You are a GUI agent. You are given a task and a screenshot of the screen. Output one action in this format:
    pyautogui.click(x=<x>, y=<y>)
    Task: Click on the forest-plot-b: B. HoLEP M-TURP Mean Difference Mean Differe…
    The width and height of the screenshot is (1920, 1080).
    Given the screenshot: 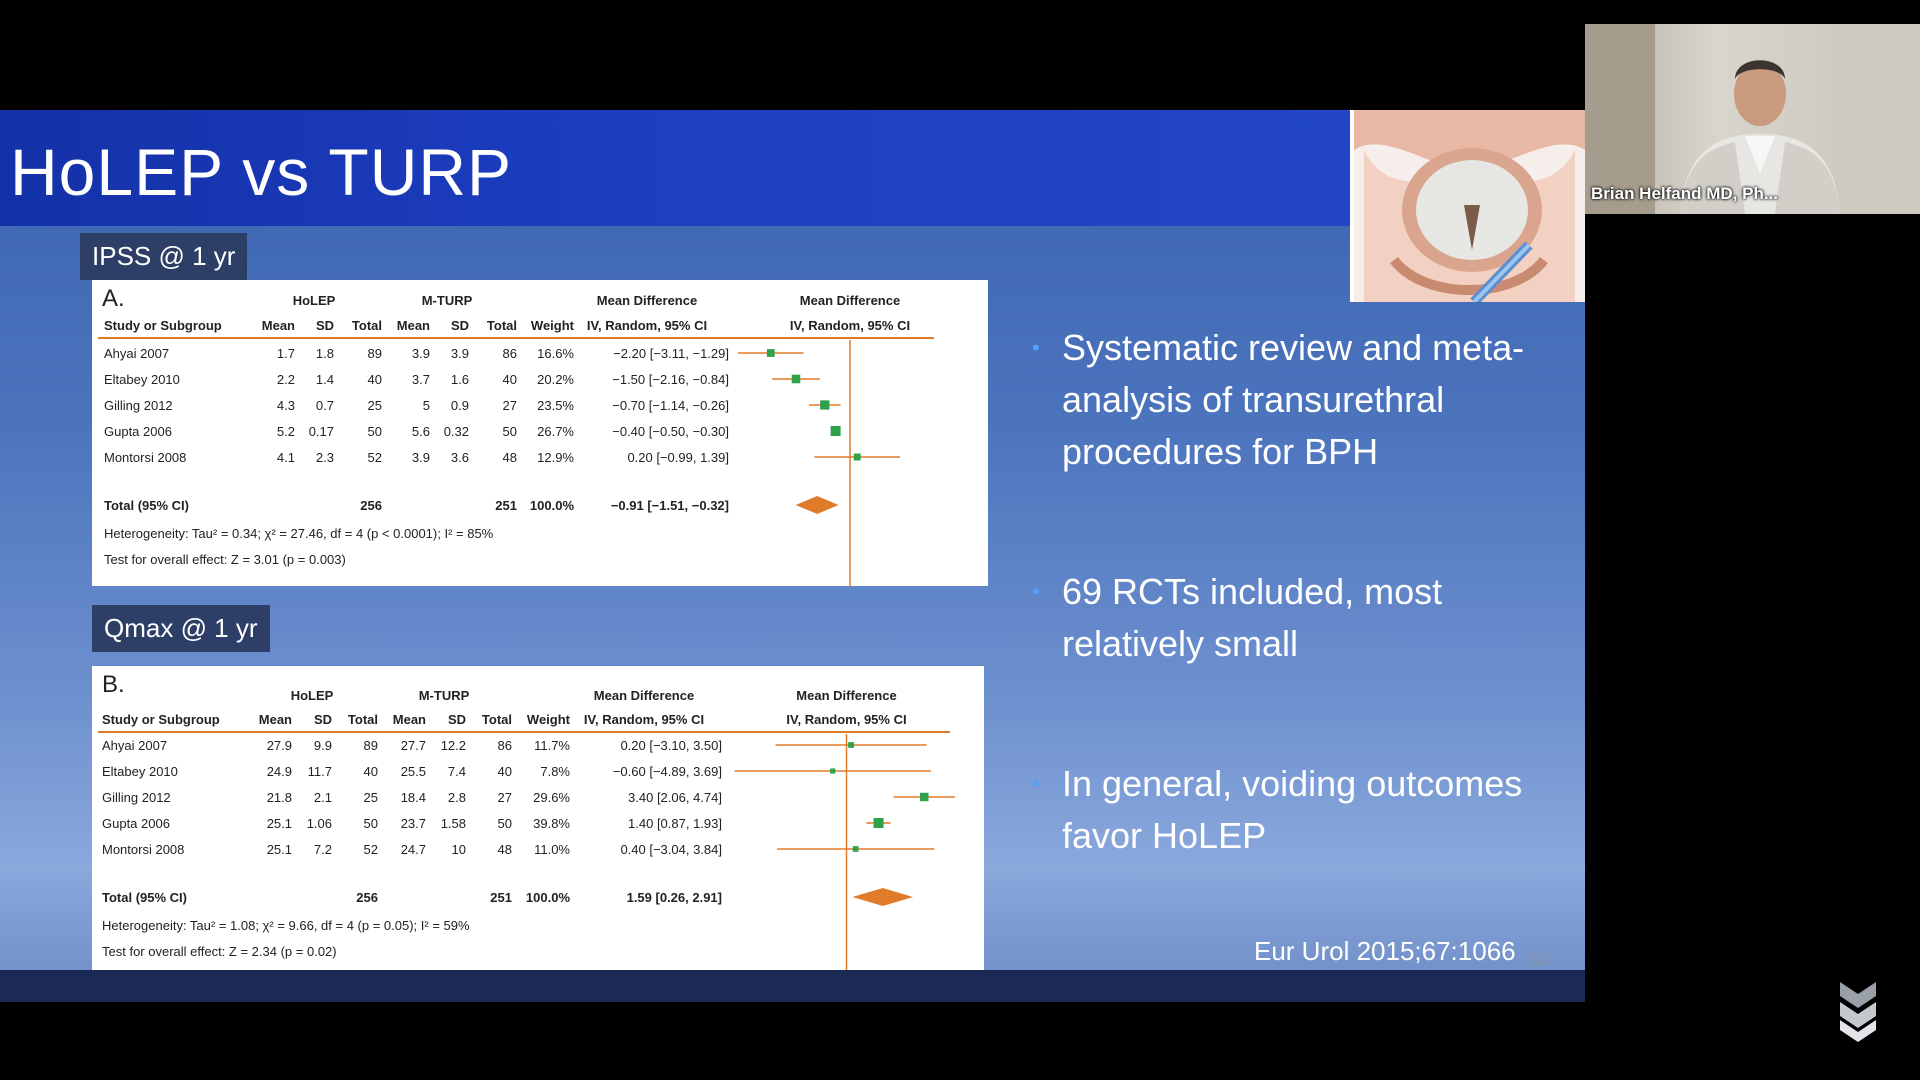 What is the action you would take?
    pyautogui.click(x=538, y=834)
    